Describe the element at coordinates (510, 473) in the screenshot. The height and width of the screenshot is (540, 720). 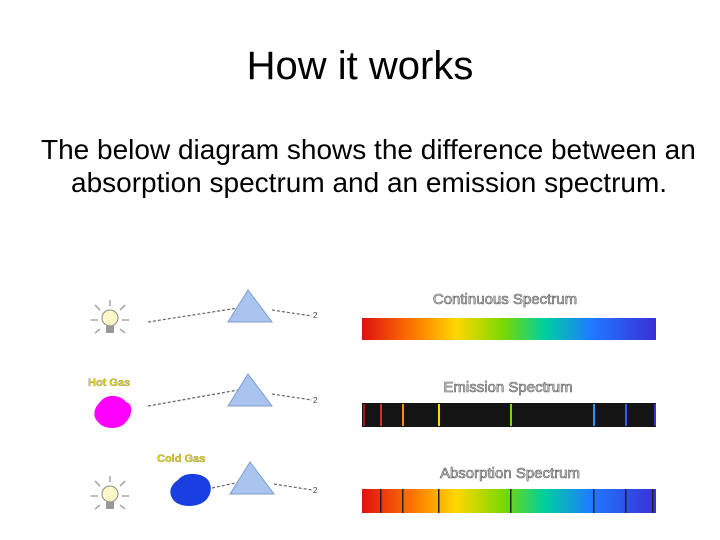
I see `spectrum-title: Absorption Spectrum` at that location.